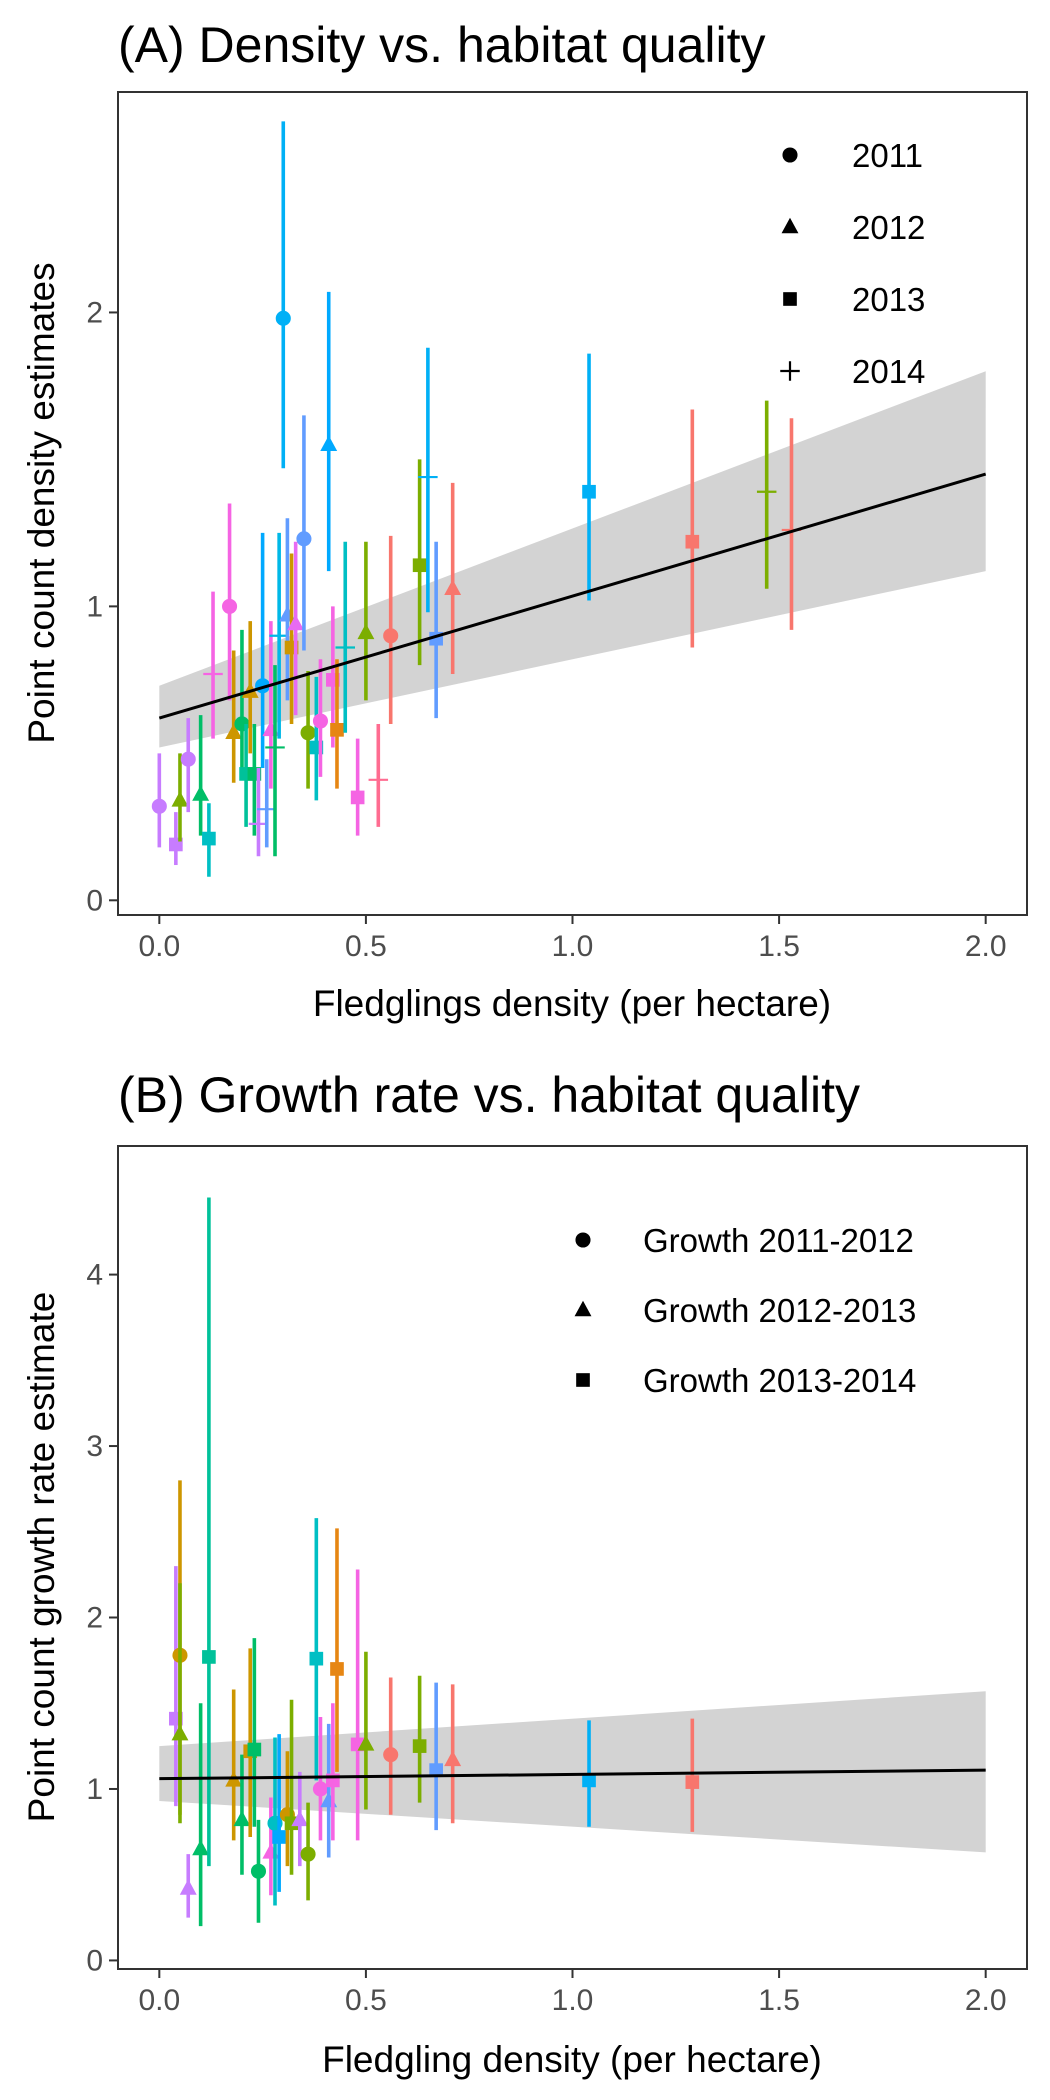 This screenshot has width=1050, height=2100. I want to click on y-tick-label: 4, so click(94, 1275).